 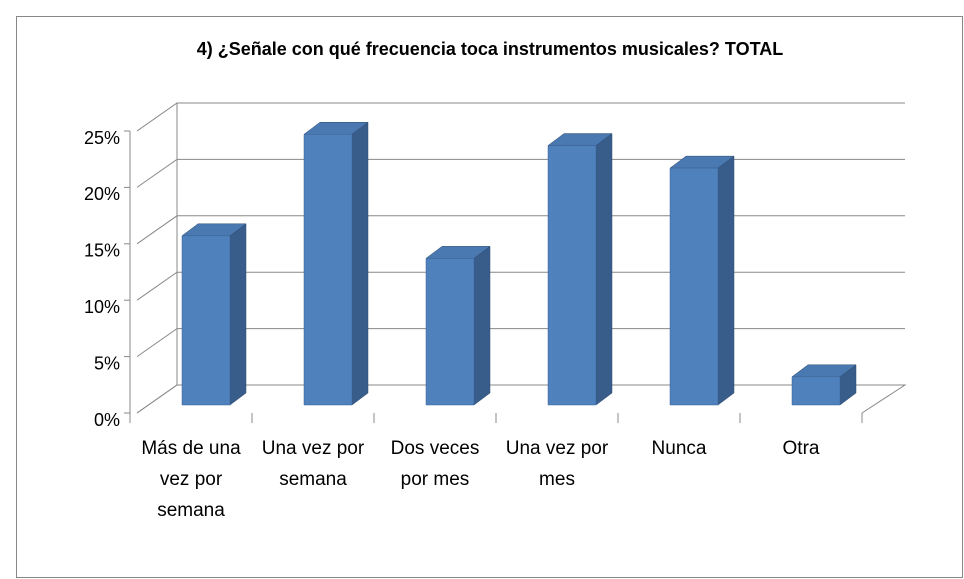 What do you see at coordinates (102, 307) in the screenshot?
I see `y-tick-label: 10%` at bounding box center [102, 307].